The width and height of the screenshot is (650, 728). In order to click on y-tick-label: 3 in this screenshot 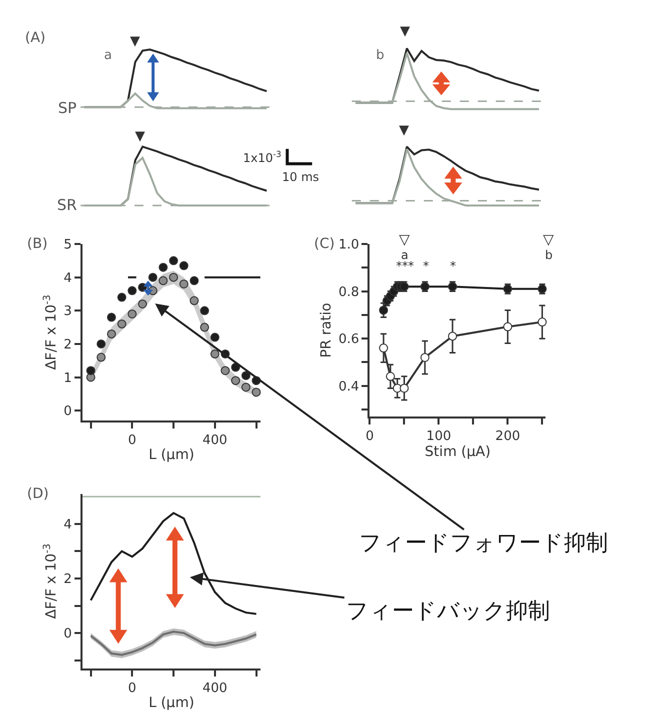, I will do `click(68, 312)`.